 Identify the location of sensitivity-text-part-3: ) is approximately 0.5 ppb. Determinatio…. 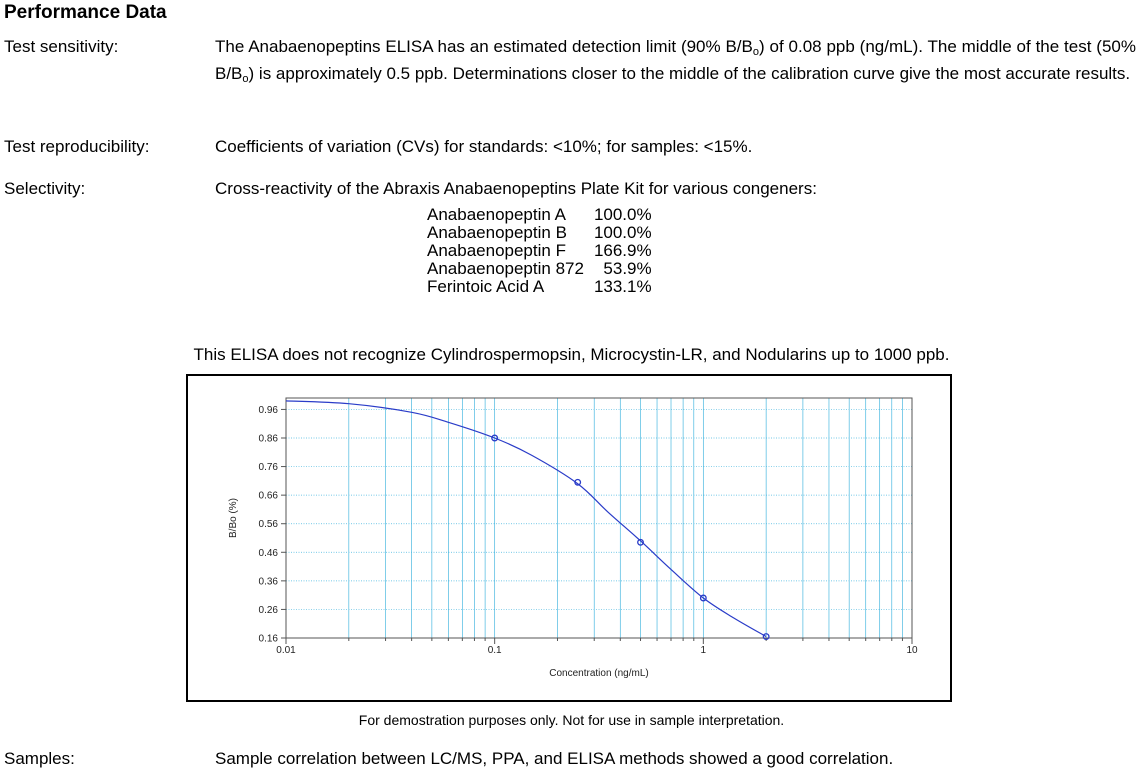
(689, 73).